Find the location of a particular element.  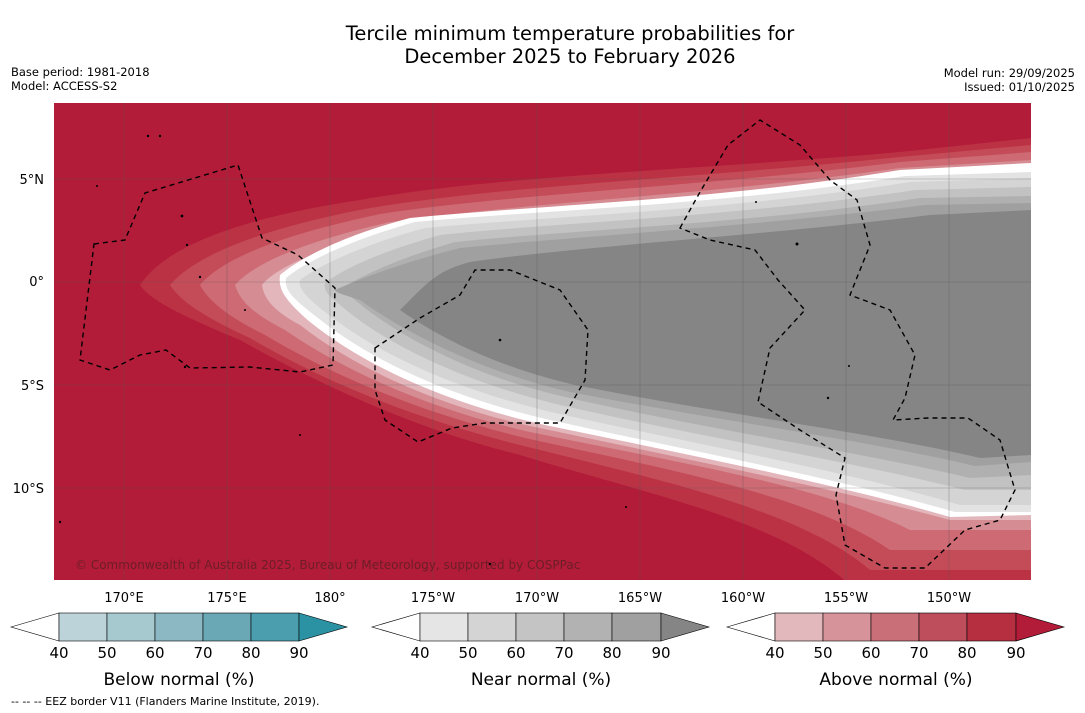

near-tick: 70 is located at coordinates (563, 653).